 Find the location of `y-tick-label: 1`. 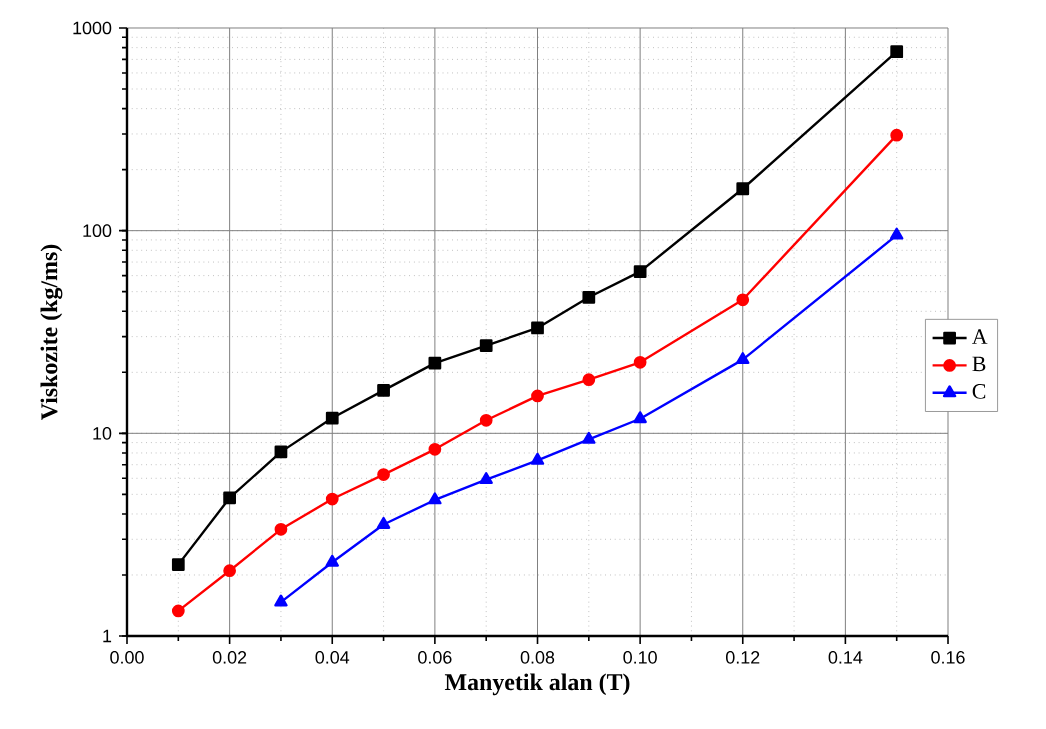

y-tick-label: 1 is located at coordinates (107, 636).